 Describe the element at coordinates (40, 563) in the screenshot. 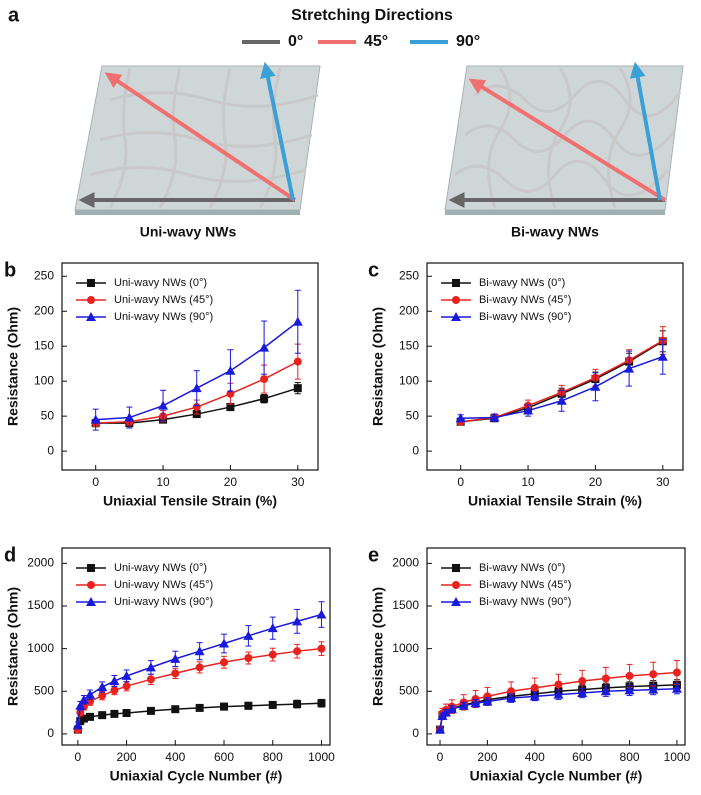

I see `y-tick-label: 2000` at that location.